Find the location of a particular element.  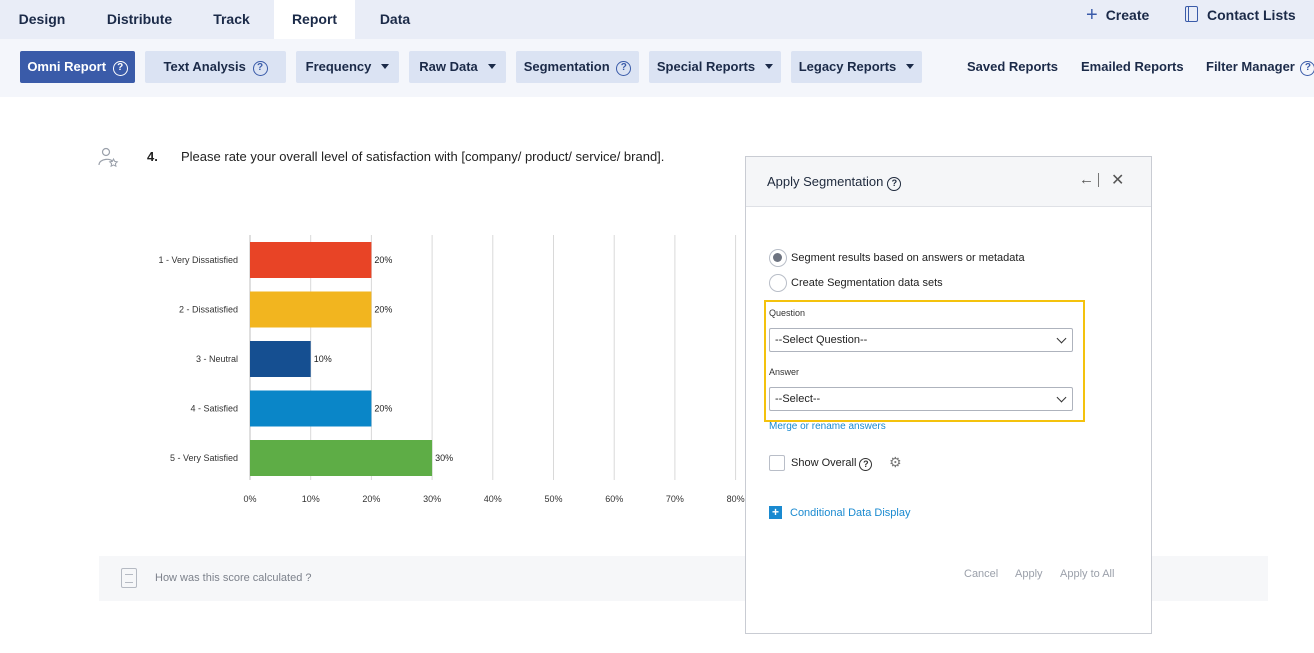

category-label: 3 - Neutral is located at coordinates (217, 359).